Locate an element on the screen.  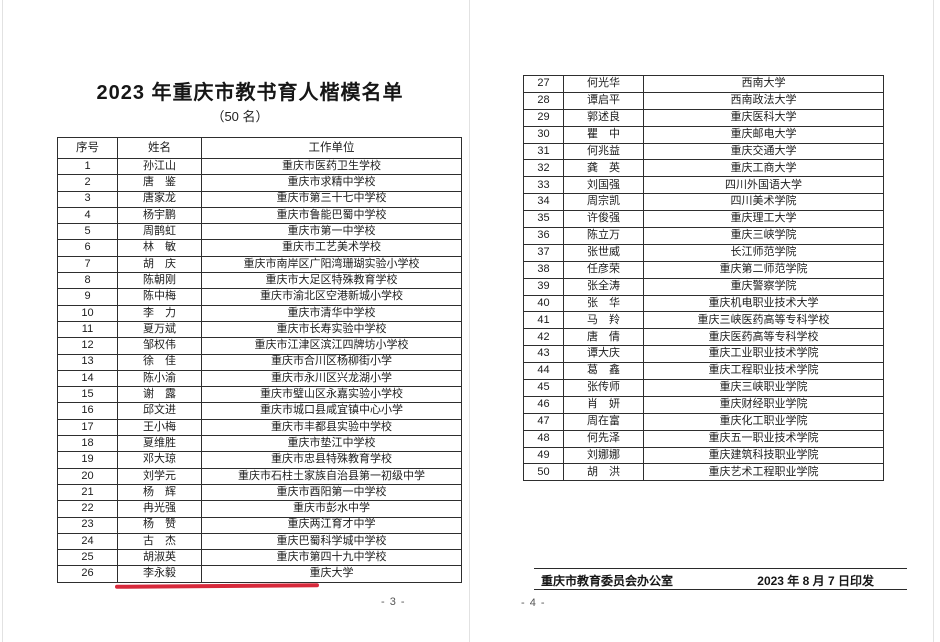
cell-unit: 重庆交通大学 is located at coordinates (763, 151).